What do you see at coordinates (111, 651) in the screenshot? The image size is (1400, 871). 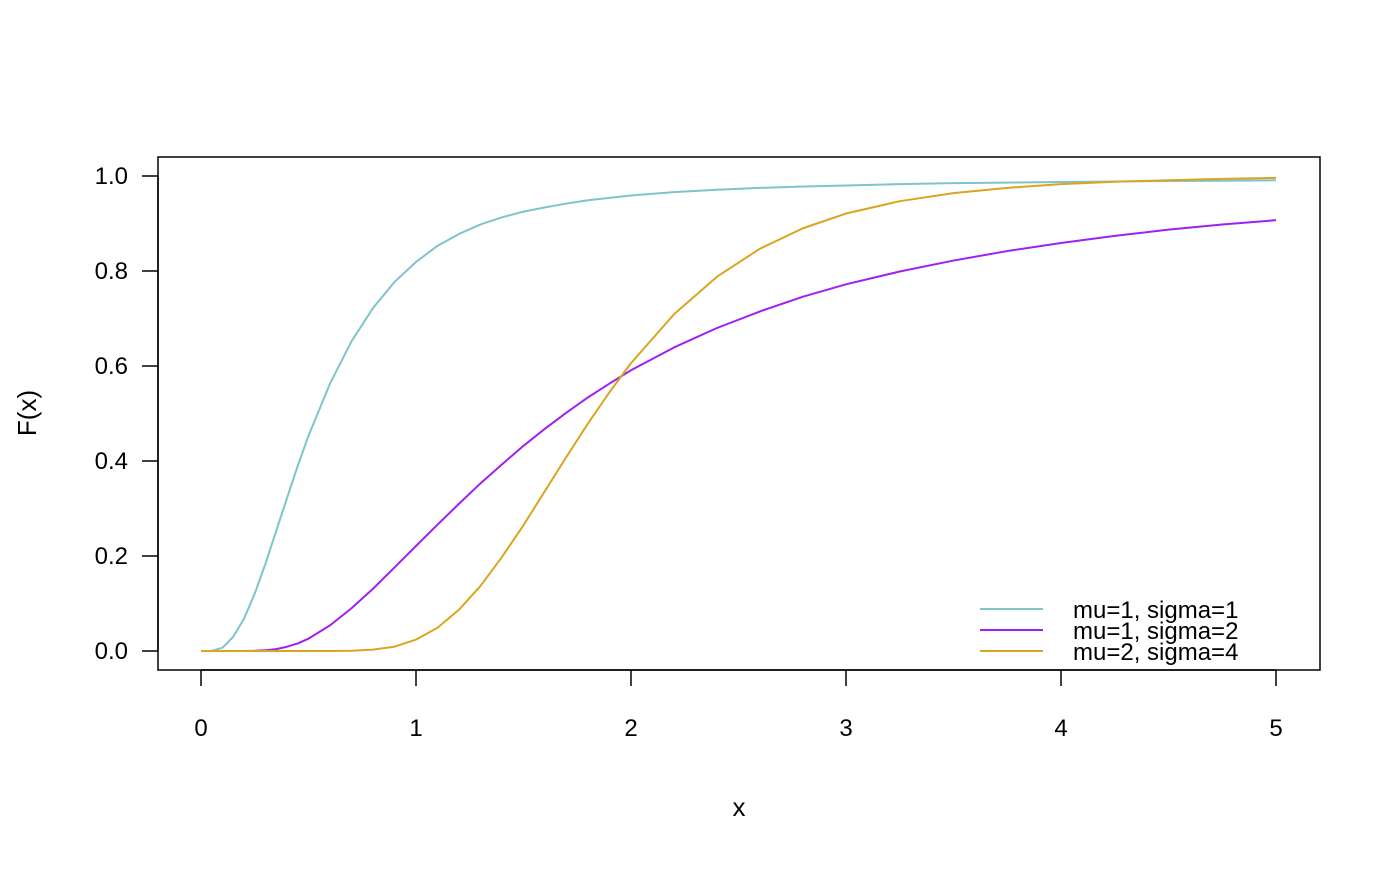 I see `y-tick-label: 0.0` at bounding box center [111, 651].